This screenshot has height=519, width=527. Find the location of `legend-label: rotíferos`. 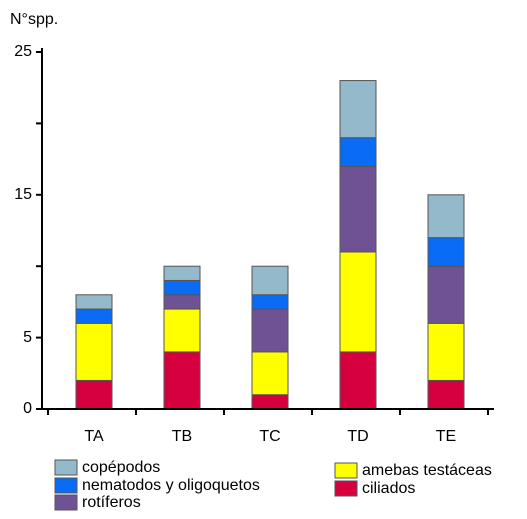

legend-label: rotíferos is located at coordinates (111, 502).